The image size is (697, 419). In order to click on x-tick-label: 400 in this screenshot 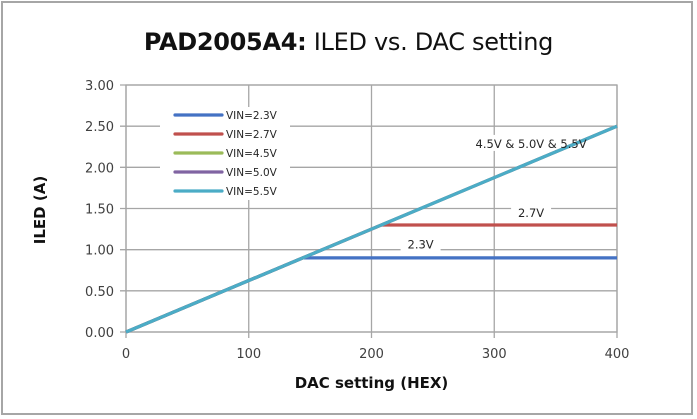, I will do `click(617, 354)`.